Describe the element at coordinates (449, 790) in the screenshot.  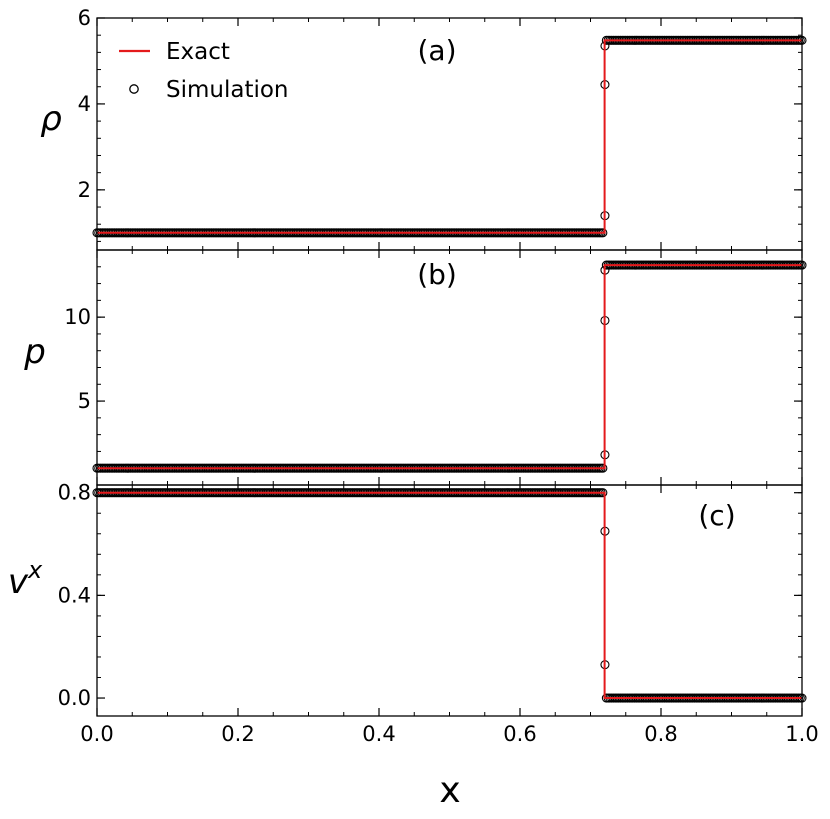
I see `x-axis-label: x` at that location.